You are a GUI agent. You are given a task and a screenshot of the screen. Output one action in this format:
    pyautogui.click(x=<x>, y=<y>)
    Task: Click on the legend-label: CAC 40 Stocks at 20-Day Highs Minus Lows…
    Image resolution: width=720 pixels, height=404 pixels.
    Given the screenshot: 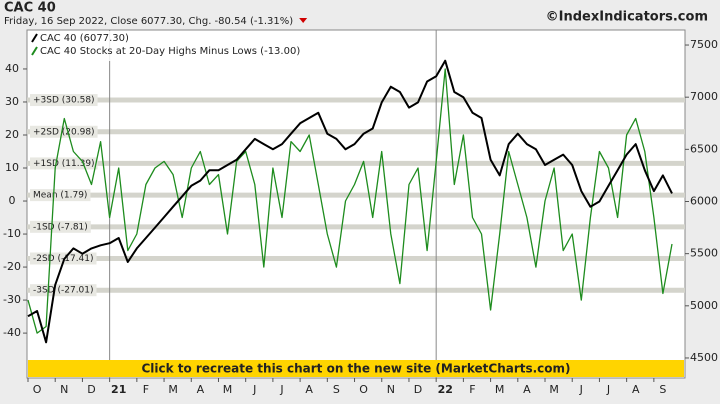 What is the action you would take?
    pyautogui.click(x=170, y=51)
    